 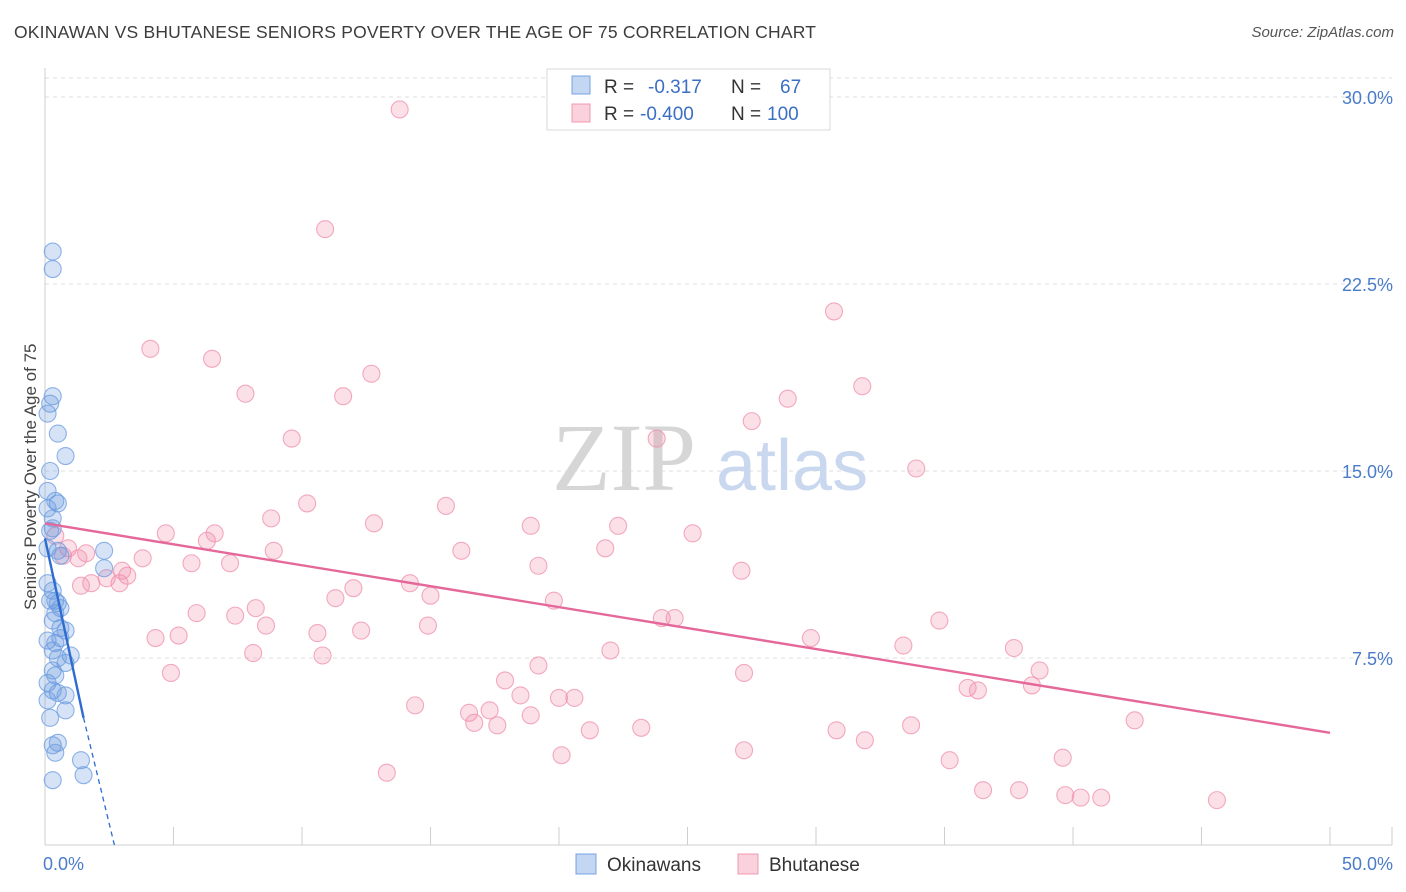 What do you see at coordinates (1372, 659) in the screenshot?
I see `y-tick-label: 7.5%` at bounding box center [1372, 659].